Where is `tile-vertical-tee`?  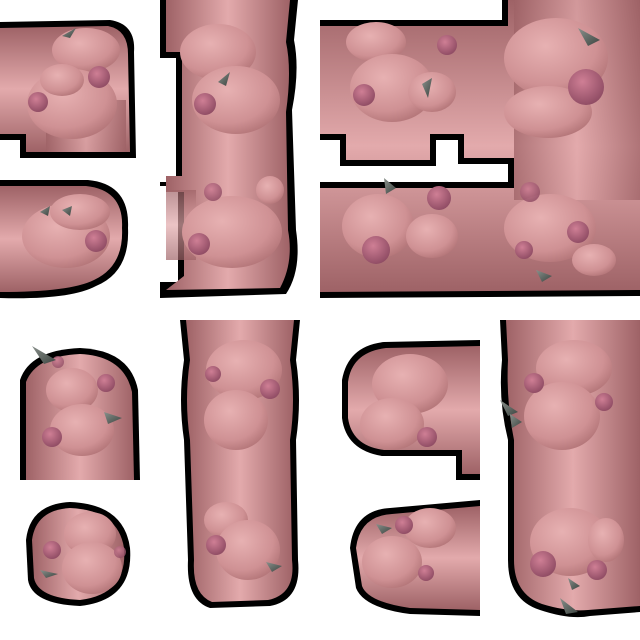
tile-vertical-tee is located at coordinates (229, 149).